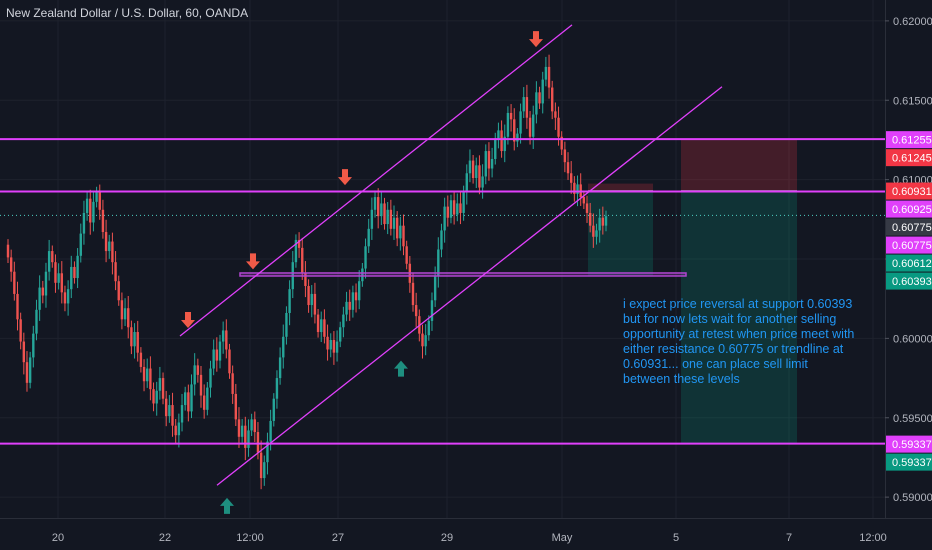 The image size is (932, 550). I want to click on sell-arrow-icon, so click(536, 39).